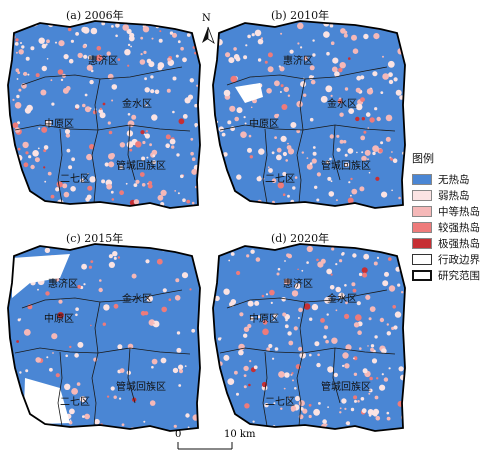  I want to click on legend-label: 弱热岛, so click(454, 196).